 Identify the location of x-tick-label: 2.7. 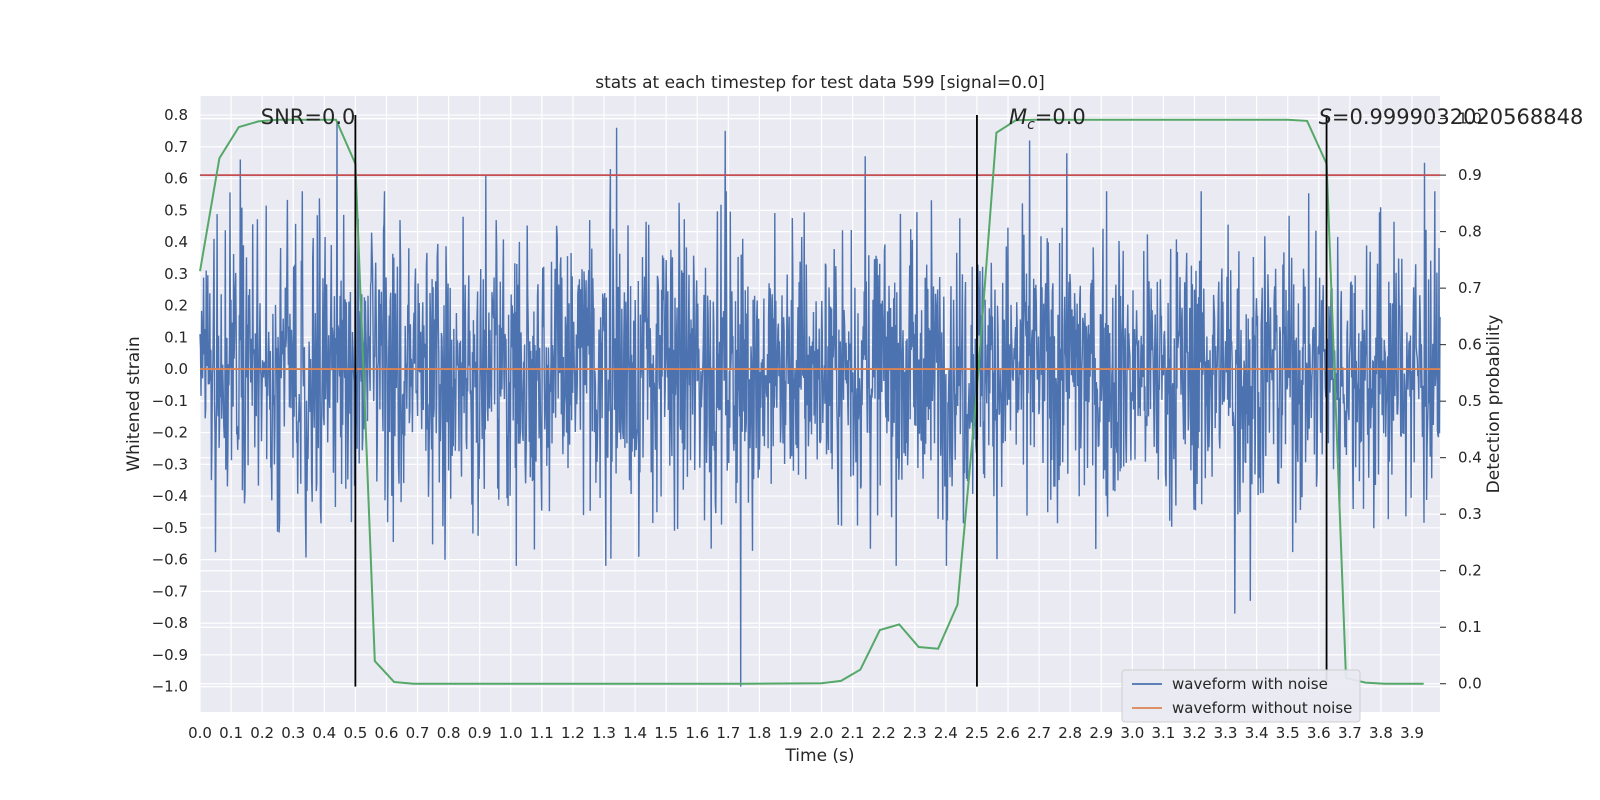
(1039, 733).